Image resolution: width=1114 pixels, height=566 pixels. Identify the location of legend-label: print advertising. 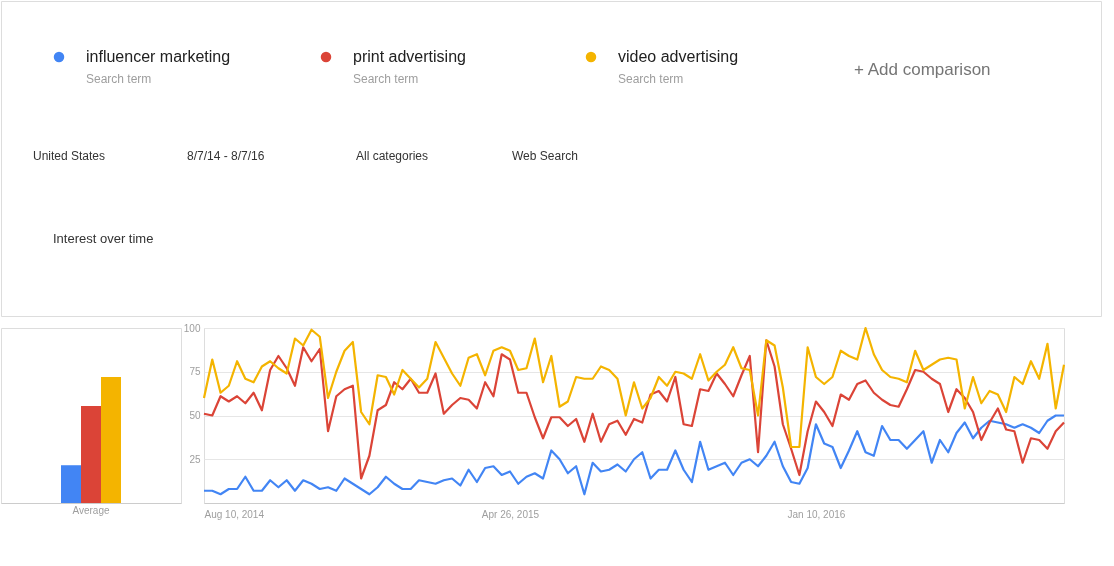
(409, 56).